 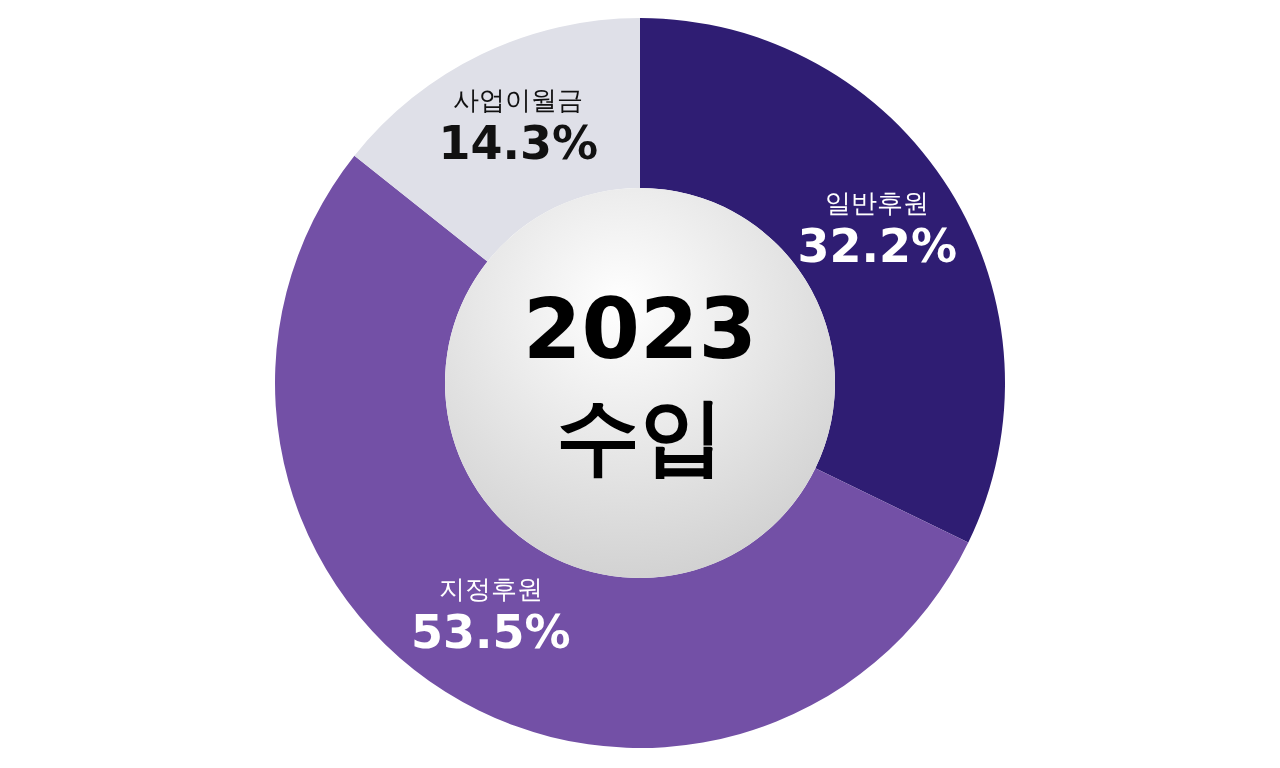 I want to click on data-label: 14.3%, so click(x=518, y=142).